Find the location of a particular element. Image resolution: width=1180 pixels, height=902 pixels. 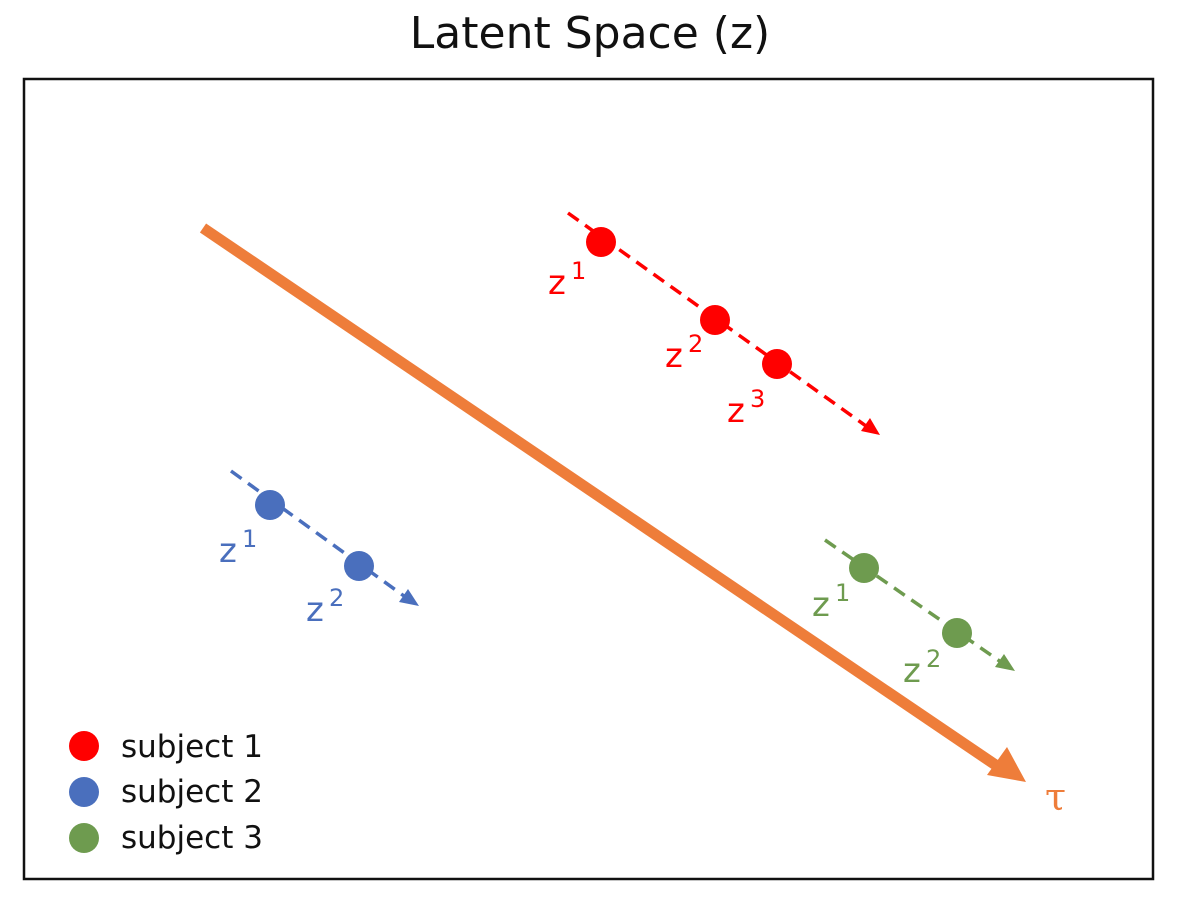

subject-3-arrowhead is located at coordinates (1005, 662).